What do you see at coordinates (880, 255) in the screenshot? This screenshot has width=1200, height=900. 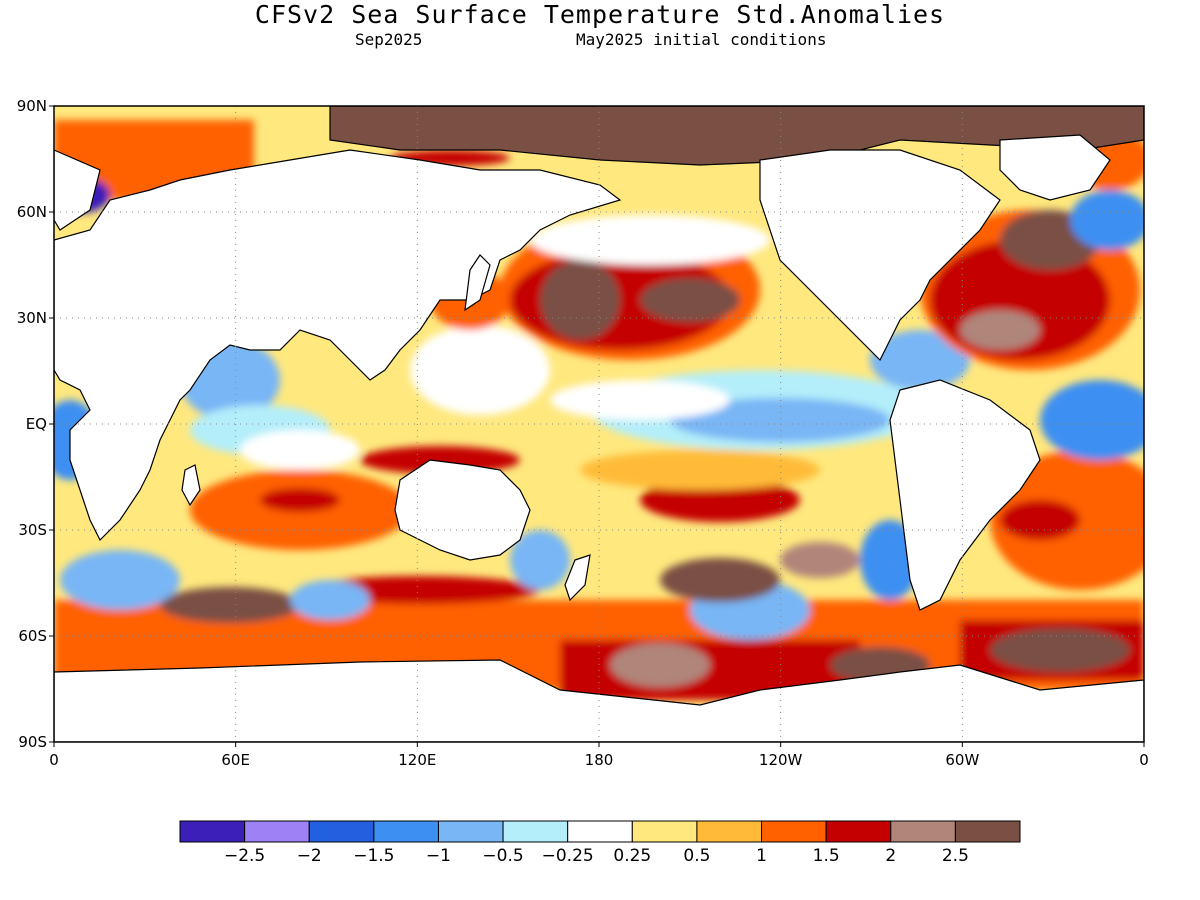 I see `north-america-landmass` at bounding box center [880, 255].